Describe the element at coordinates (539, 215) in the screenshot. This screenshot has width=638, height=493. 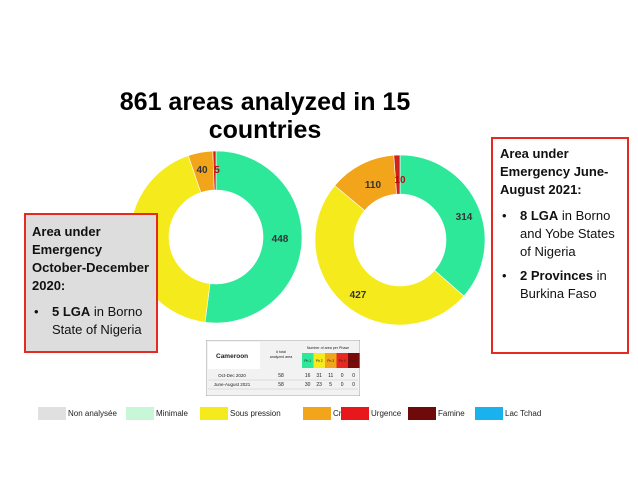
I see `bullet-bold: 8 LGA` at that location.